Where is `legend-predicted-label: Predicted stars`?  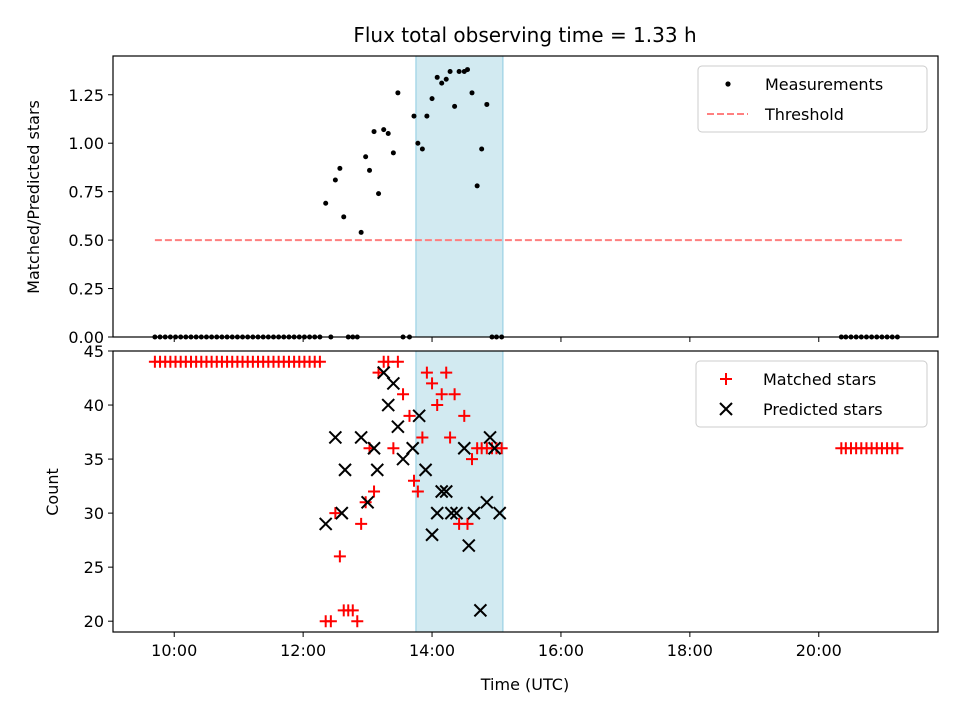
legend-predicted-label: Predicted stars is located at coordinates (823, 409).